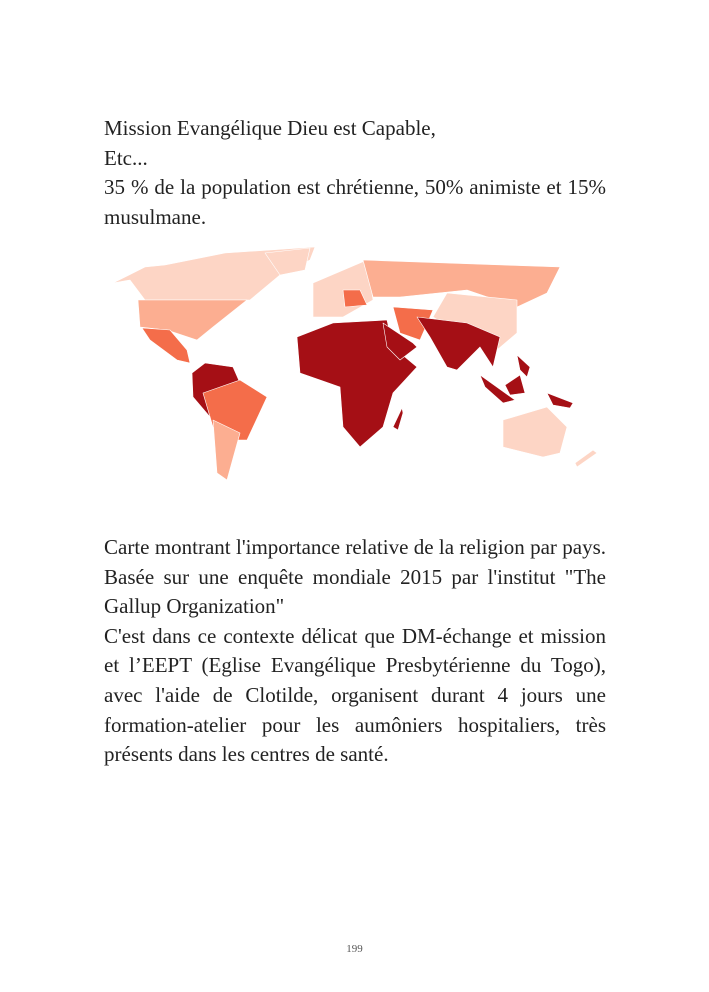 The width and height of the screenshot is (709, 992). I want to click on region-new-guinea, so click(560, 400).